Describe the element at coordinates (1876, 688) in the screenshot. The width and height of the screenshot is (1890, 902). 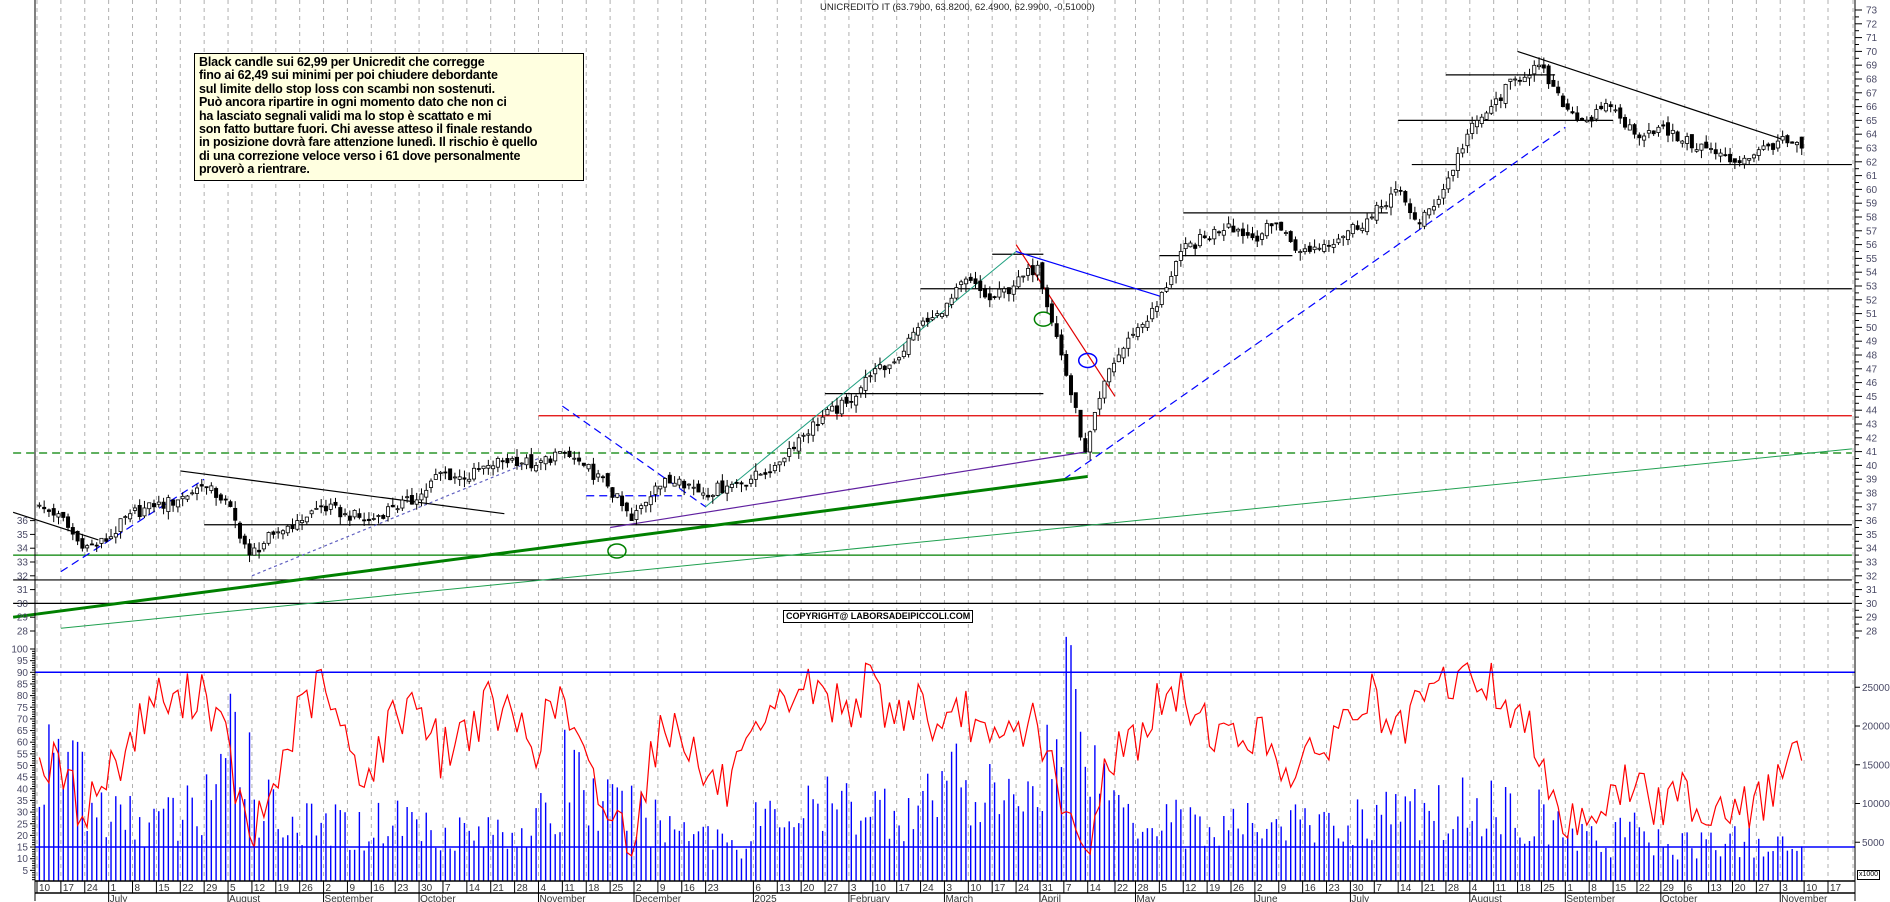
I see `volume-tick-label: 25000` at that location.